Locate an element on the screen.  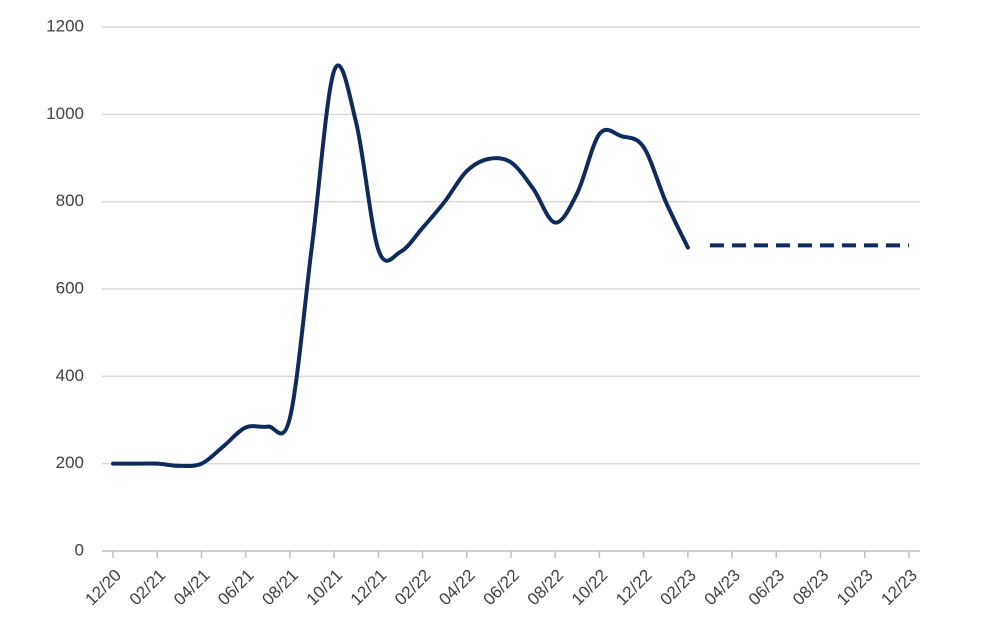
x-tick-label: 02/22 is located at coordinates (413, 588).